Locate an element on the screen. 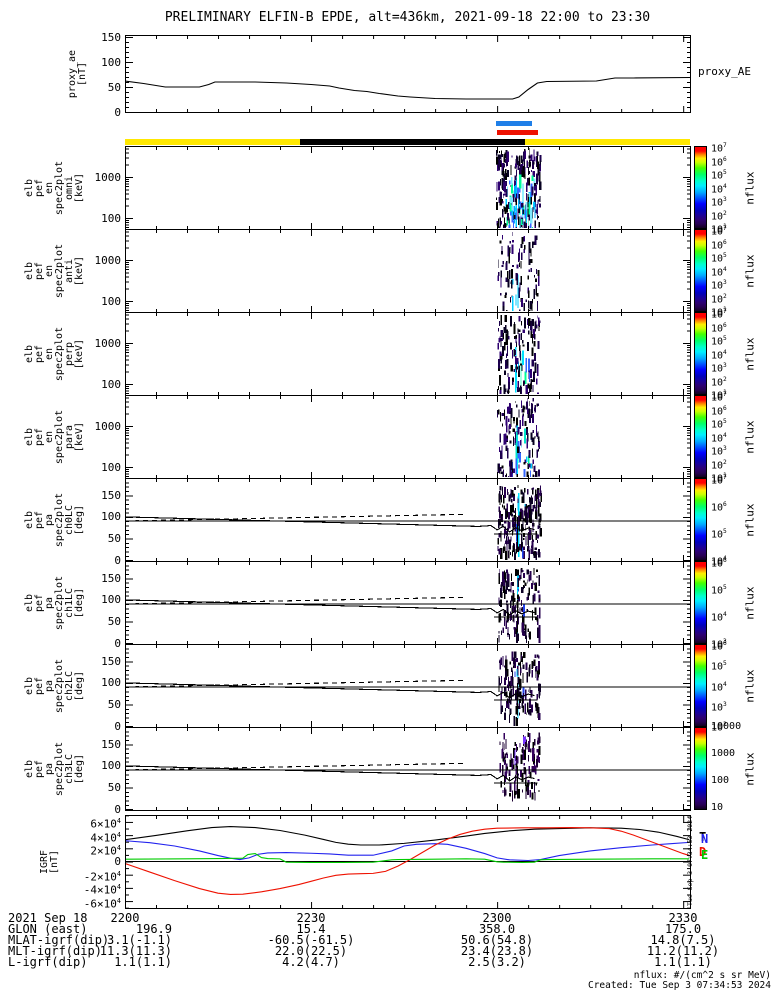 Image resolution: width=775 pixels, height=1000 pixels. colorbar-tick-label-pa_ch3lc: 10 is located at coordinates (717, 807).